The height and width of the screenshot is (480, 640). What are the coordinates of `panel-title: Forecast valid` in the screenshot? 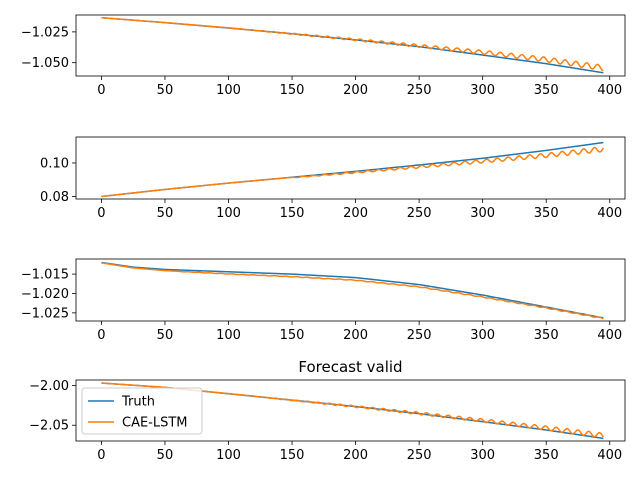 It's located at (350, 367).